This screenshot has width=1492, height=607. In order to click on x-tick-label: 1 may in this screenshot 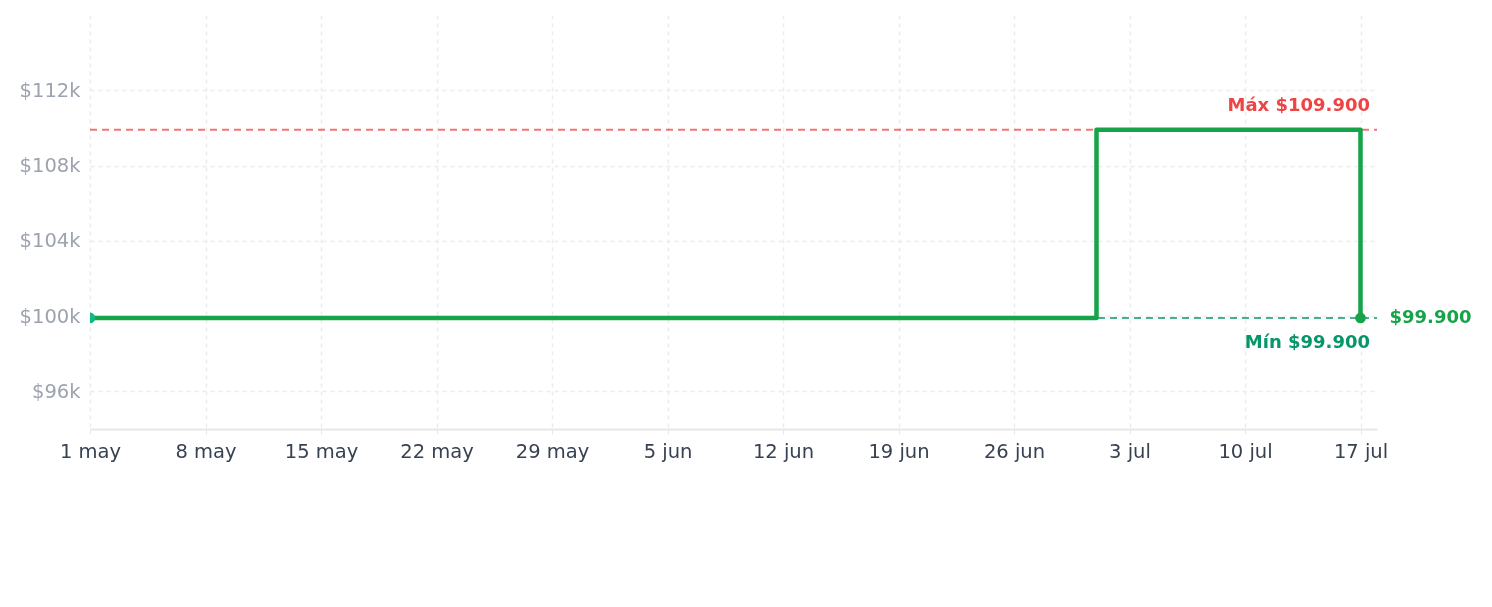, I will do `click(90, 451)`.